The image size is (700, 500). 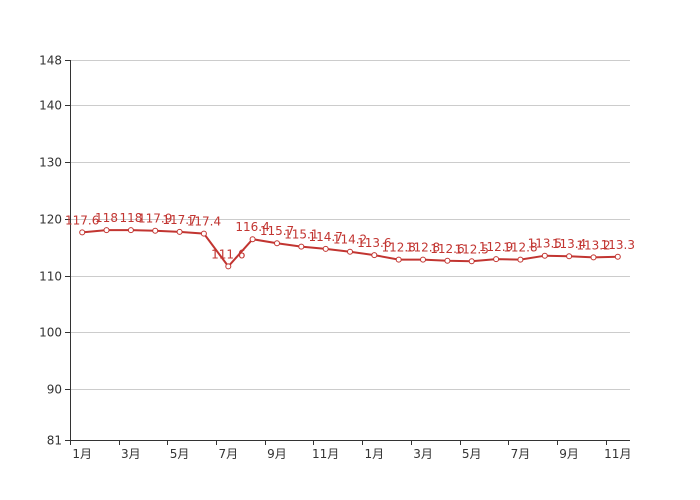 I want to click on data-label: 117.9, so click(x=155, y=219).